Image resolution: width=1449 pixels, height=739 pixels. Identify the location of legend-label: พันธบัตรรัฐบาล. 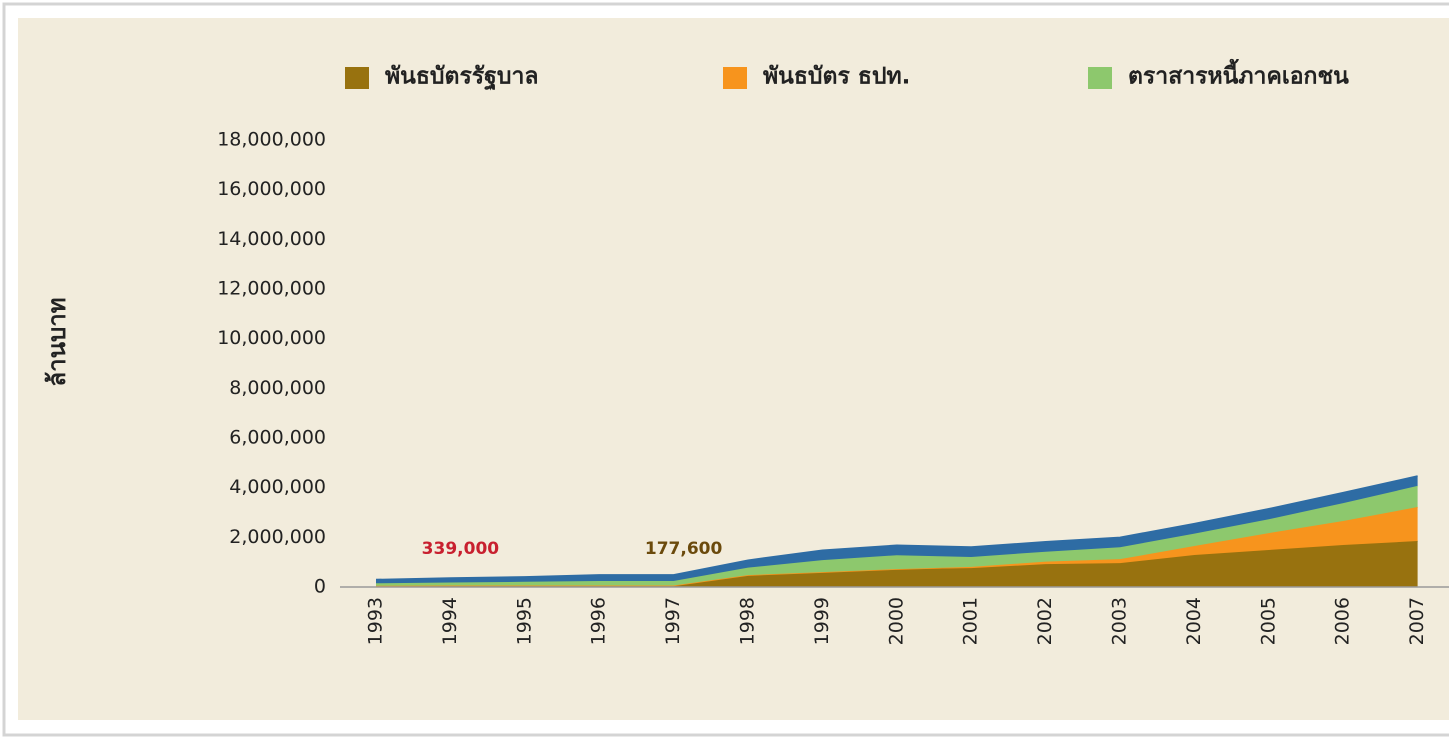
(461, 77).